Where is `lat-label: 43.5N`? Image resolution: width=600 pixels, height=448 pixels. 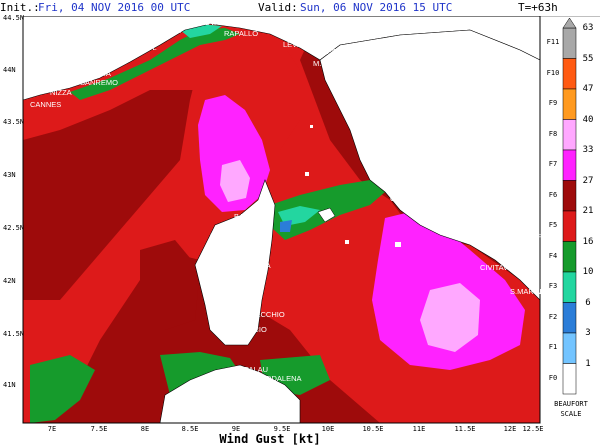 lat-label: 43.5N is located at coordinates (14, 122).